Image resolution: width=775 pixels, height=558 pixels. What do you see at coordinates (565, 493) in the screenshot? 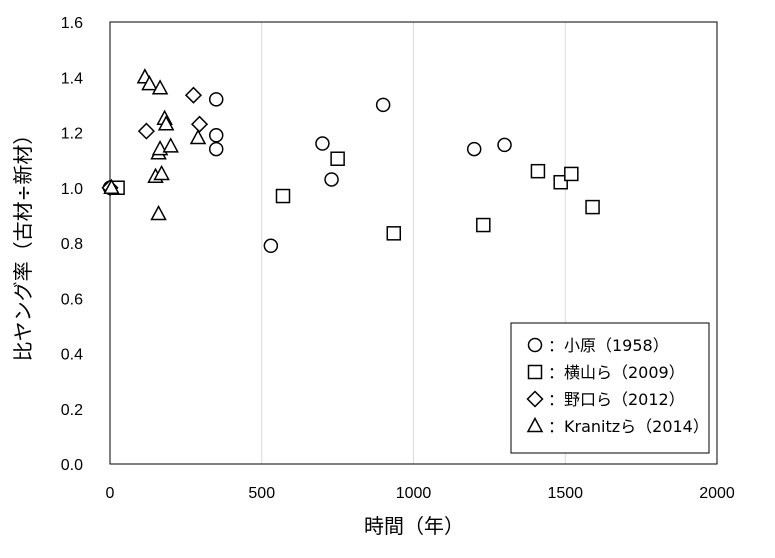
I see `x-tick-label: 1500` at bounding box center [565, 493].